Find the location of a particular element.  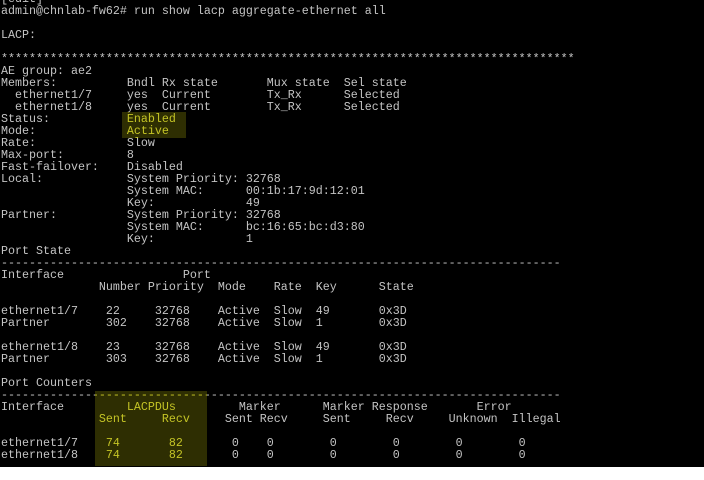

terminal-line: ethernet1/7 yes Current Tx_Rx Selected is located at coordinates (200, 95).